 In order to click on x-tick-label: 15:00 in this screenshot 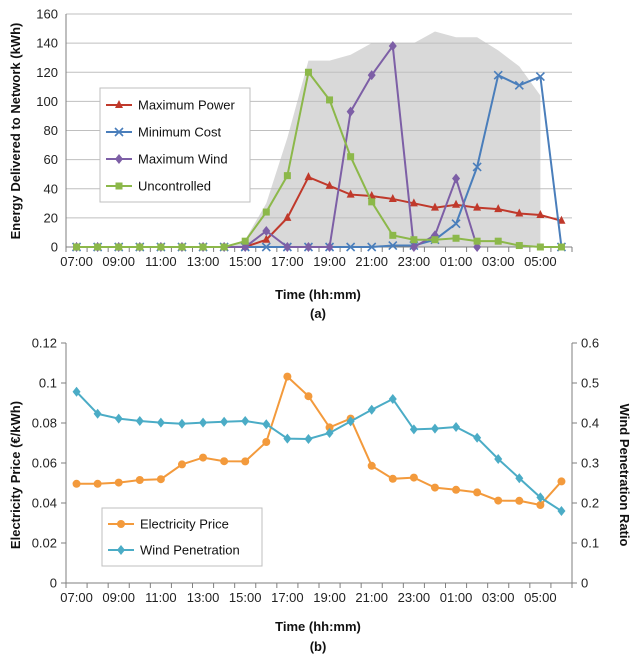, I will do `click(245, 261)`.